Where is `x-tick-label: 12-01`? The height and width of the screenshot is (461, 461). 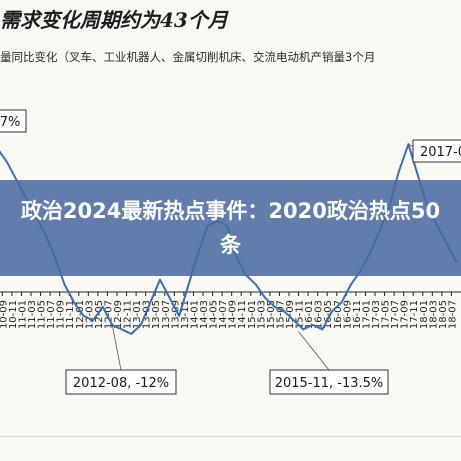 x-tick-label: 12-01 is located at coordinates (80, 314).